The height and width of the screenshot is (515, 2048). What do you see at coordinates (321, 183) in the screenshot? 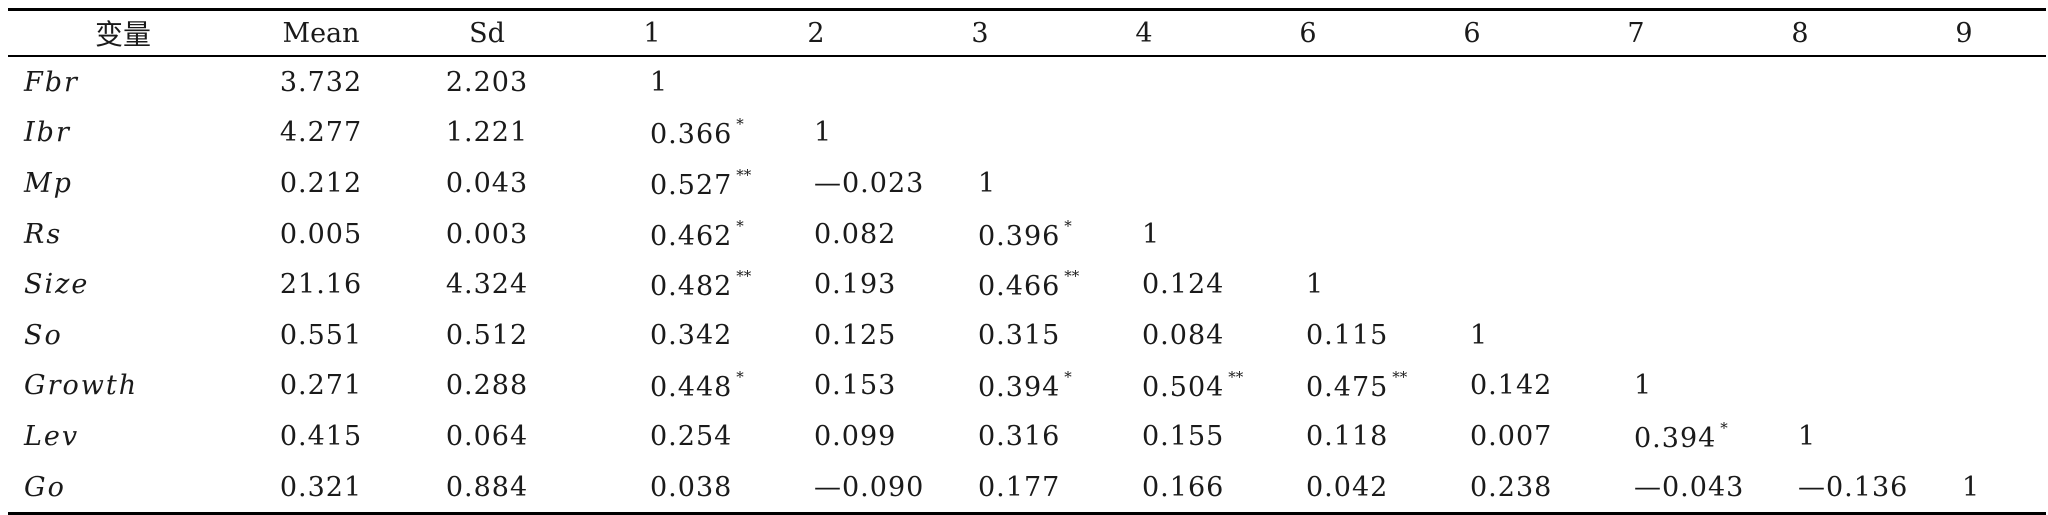
I see `mean-value: 0.212` at bounding box center [321, 183].